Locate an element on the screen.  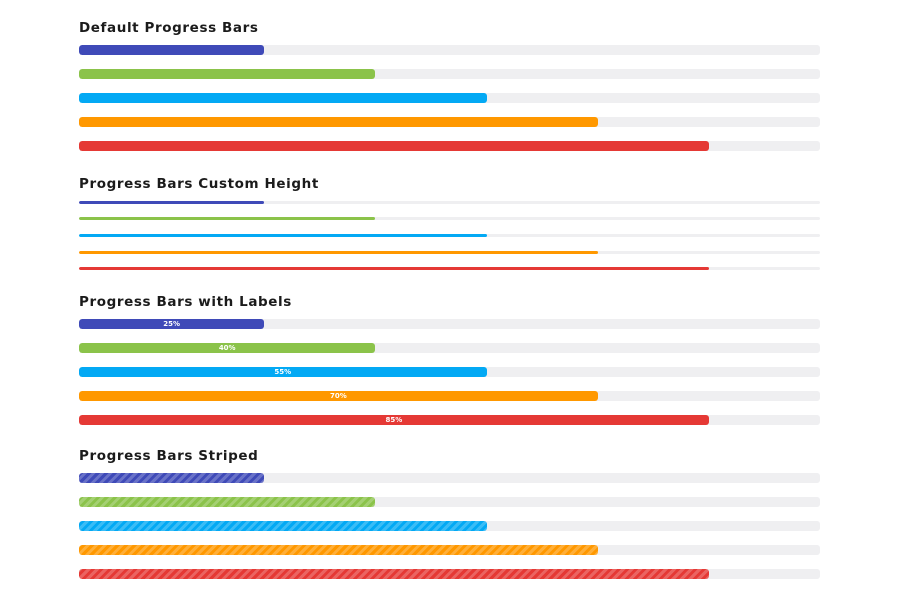
progress-bar-labeled-4: 70% is located at coordinates (449, 396).